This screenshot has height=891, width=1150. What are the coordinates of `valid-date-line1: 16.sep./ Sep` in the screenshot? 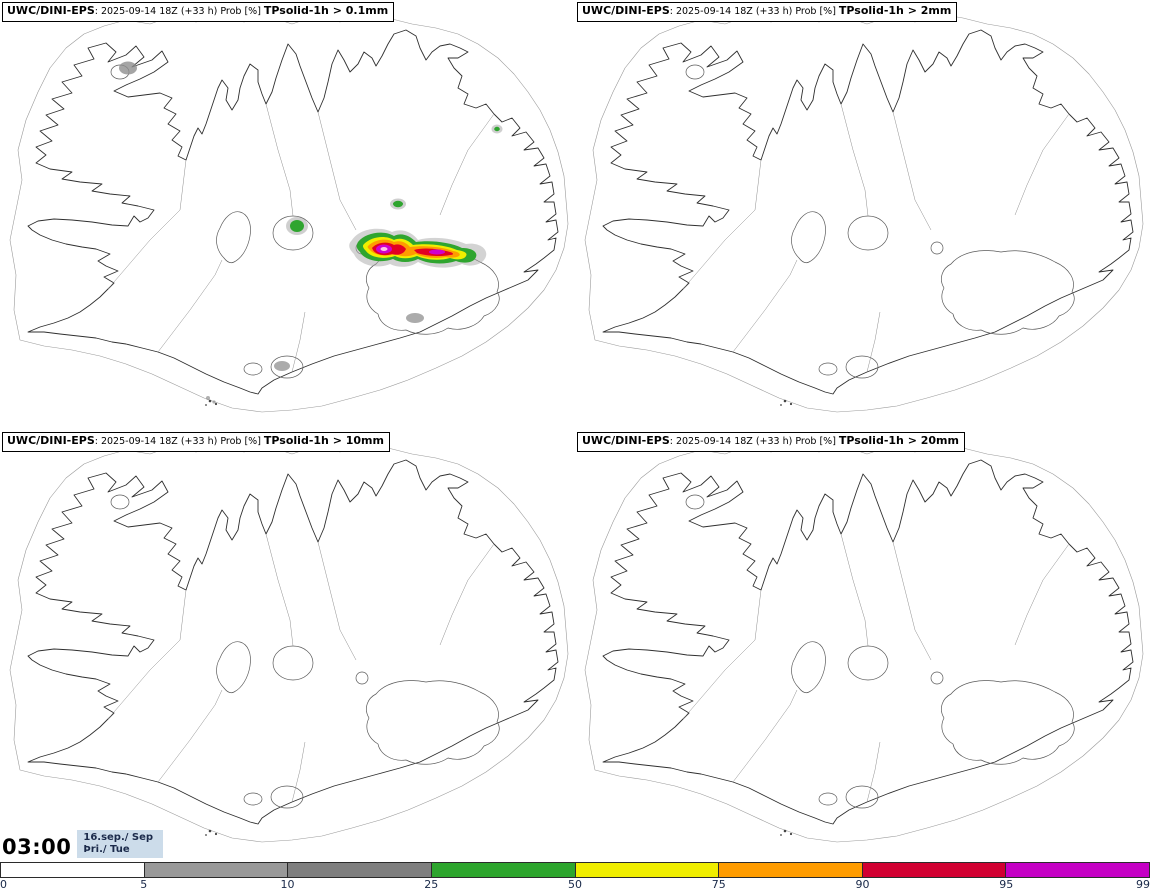 It's located at (118, 837).